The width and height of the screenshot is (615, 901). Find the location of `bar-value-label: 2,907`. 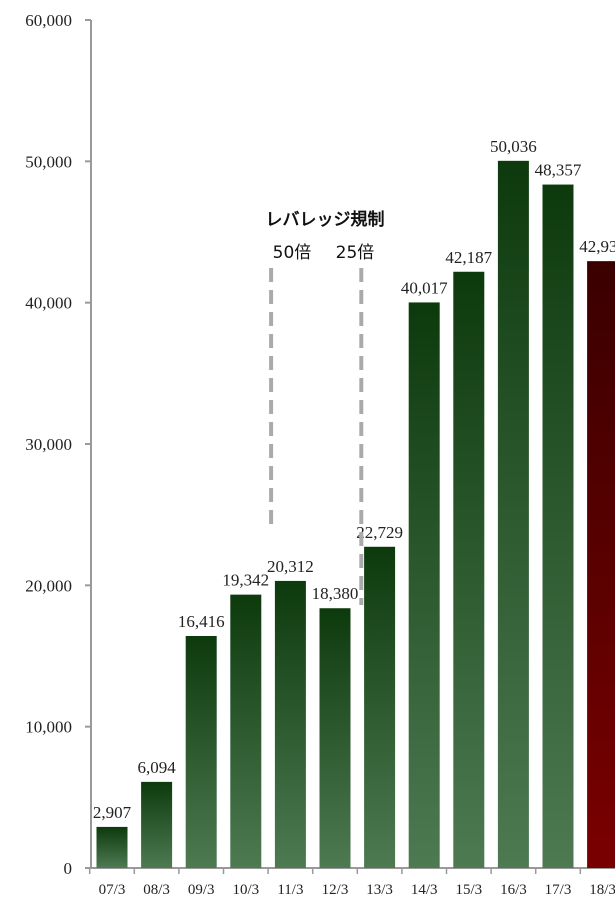

bar-value-label: 2,907 is located at coordinates (112, 812).